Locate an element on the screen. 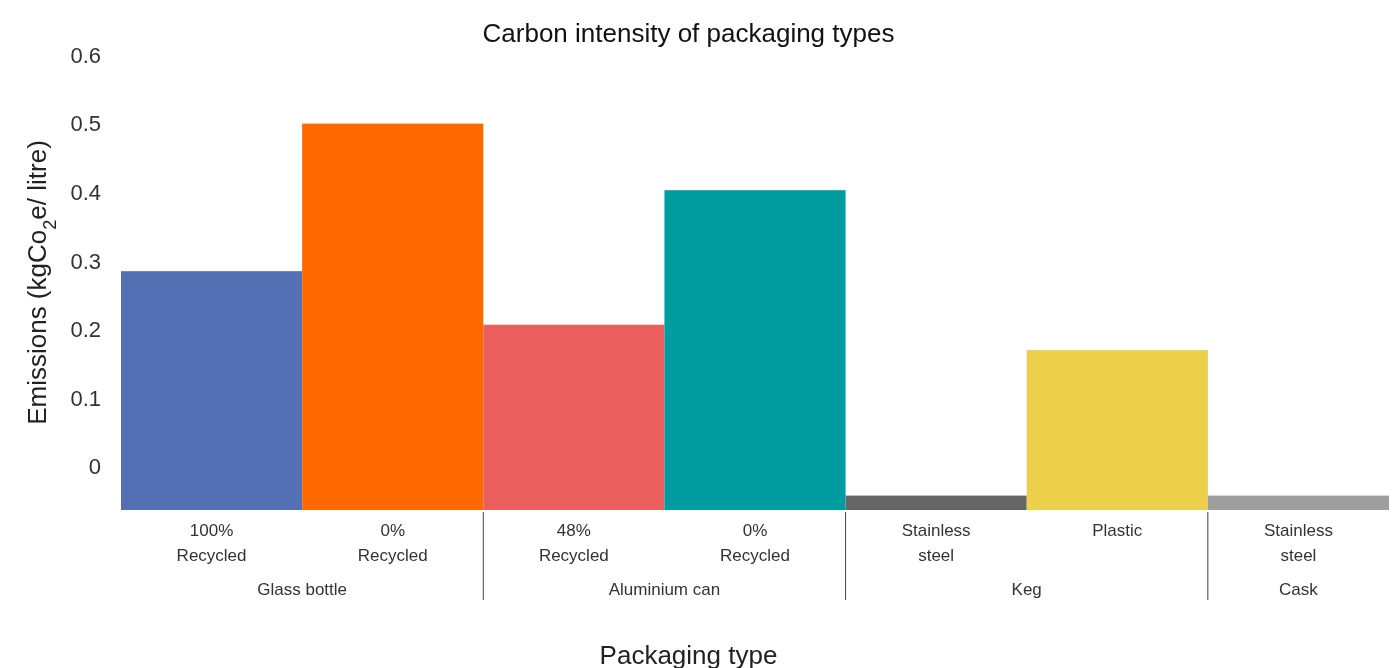 This screenshot has height=668, width=1397. x-tick-label: Plastic is located at coordinates (1117, 530).